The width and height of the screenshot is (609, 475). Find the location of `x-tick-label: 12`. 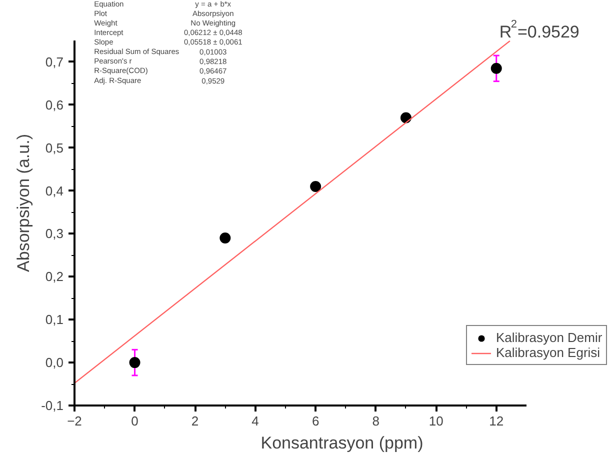

x-tick-label: 12 is located at coordinates (496, 421).